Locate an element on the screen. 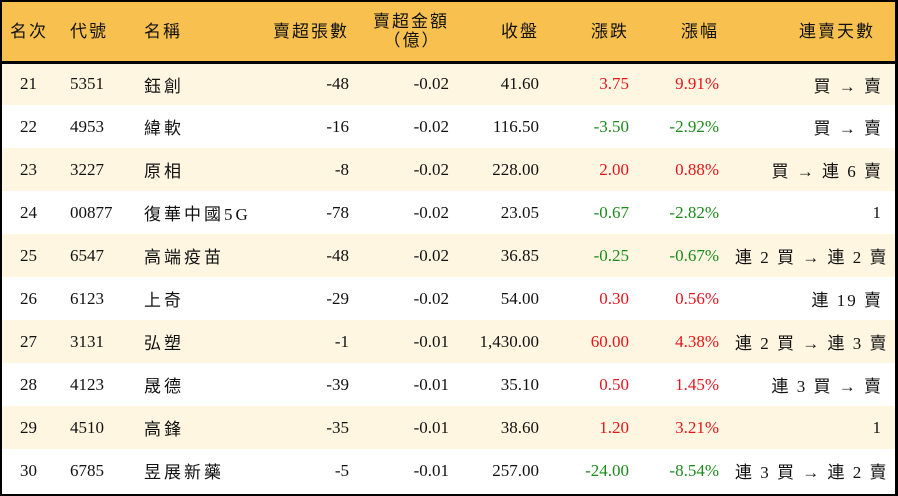 The image size is (898, 496). cell-change-pct: -2.92% is located at coordinates (694, 126).